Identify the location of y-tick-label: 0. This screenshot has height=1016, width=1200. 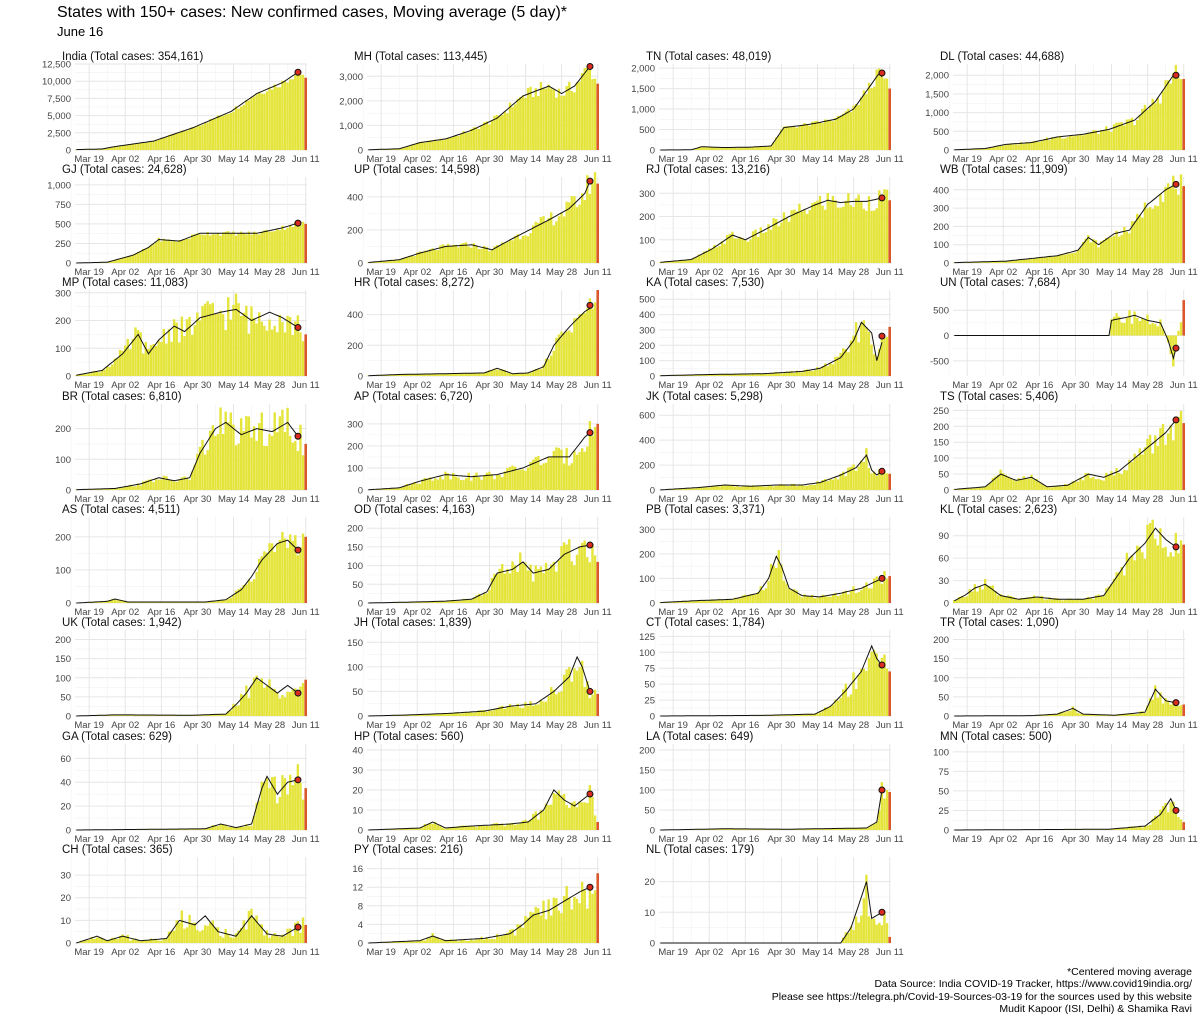
(68, 717).